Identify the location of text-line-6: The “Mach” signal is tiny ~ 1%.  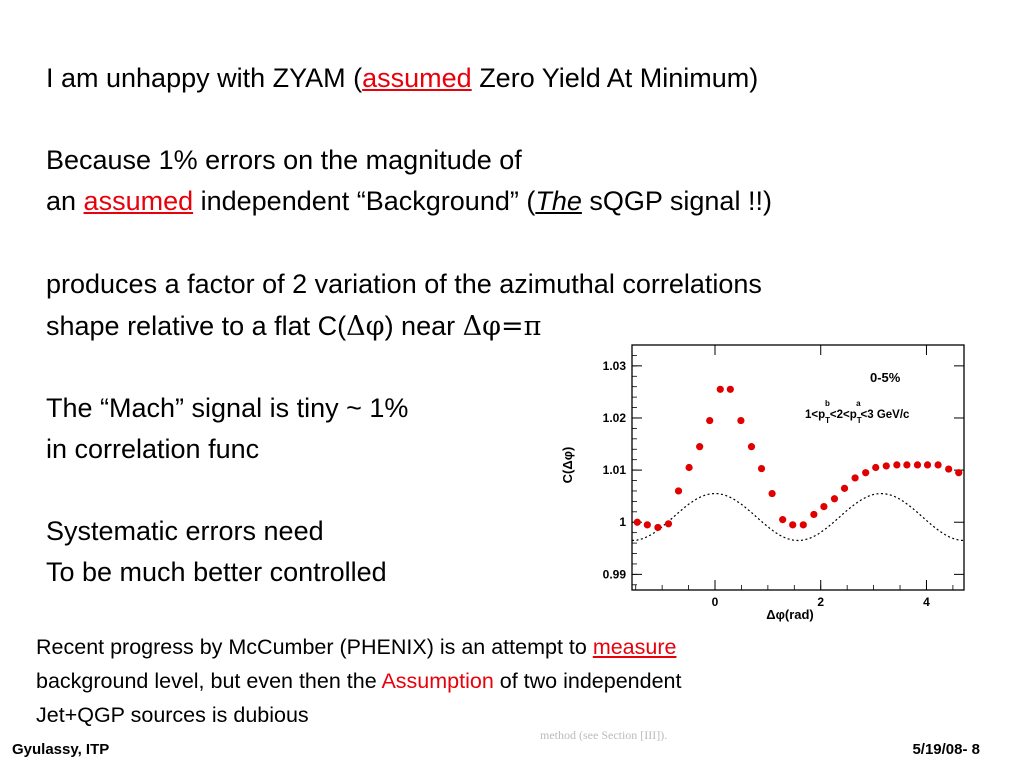
(227, 408).